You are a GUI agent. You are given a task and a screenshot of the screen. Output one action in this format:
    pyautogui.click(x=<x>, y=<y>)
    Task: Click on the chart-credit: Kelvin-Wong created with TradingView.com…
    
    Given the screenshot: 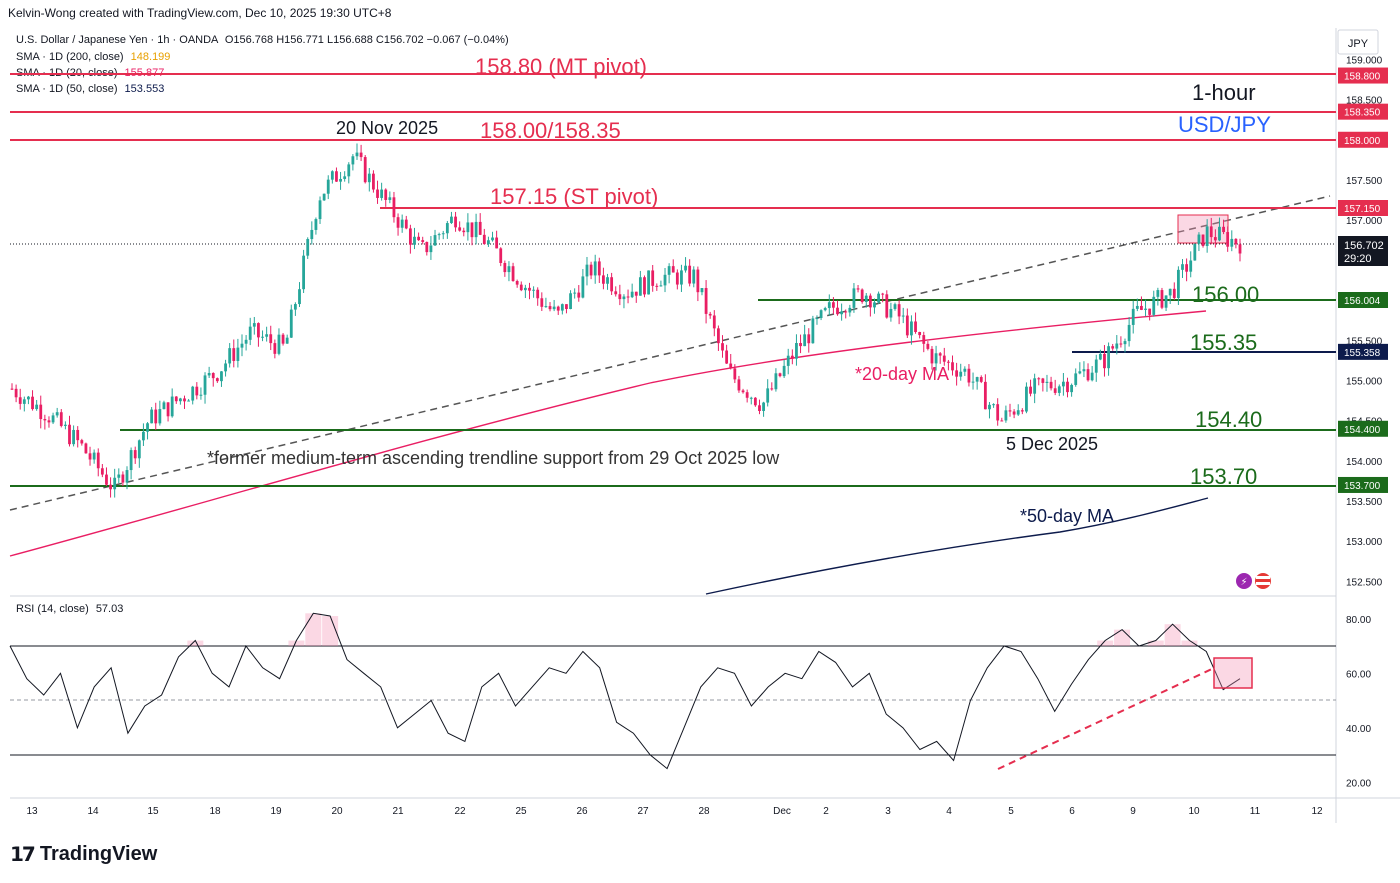 What is the action you would take?
    pyautogui.click(x=200, y=13)
    